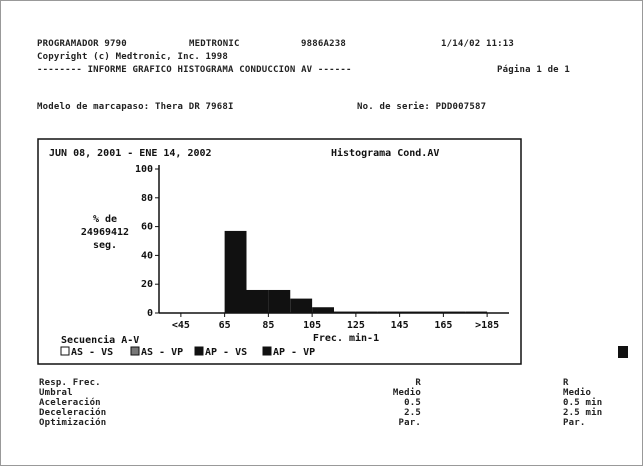 The image size is (643, 467). What do you see at coordinates (73, 423) in the screenshot?
I see `parameter-cell: Optimización` at bounding box center [73, 423].